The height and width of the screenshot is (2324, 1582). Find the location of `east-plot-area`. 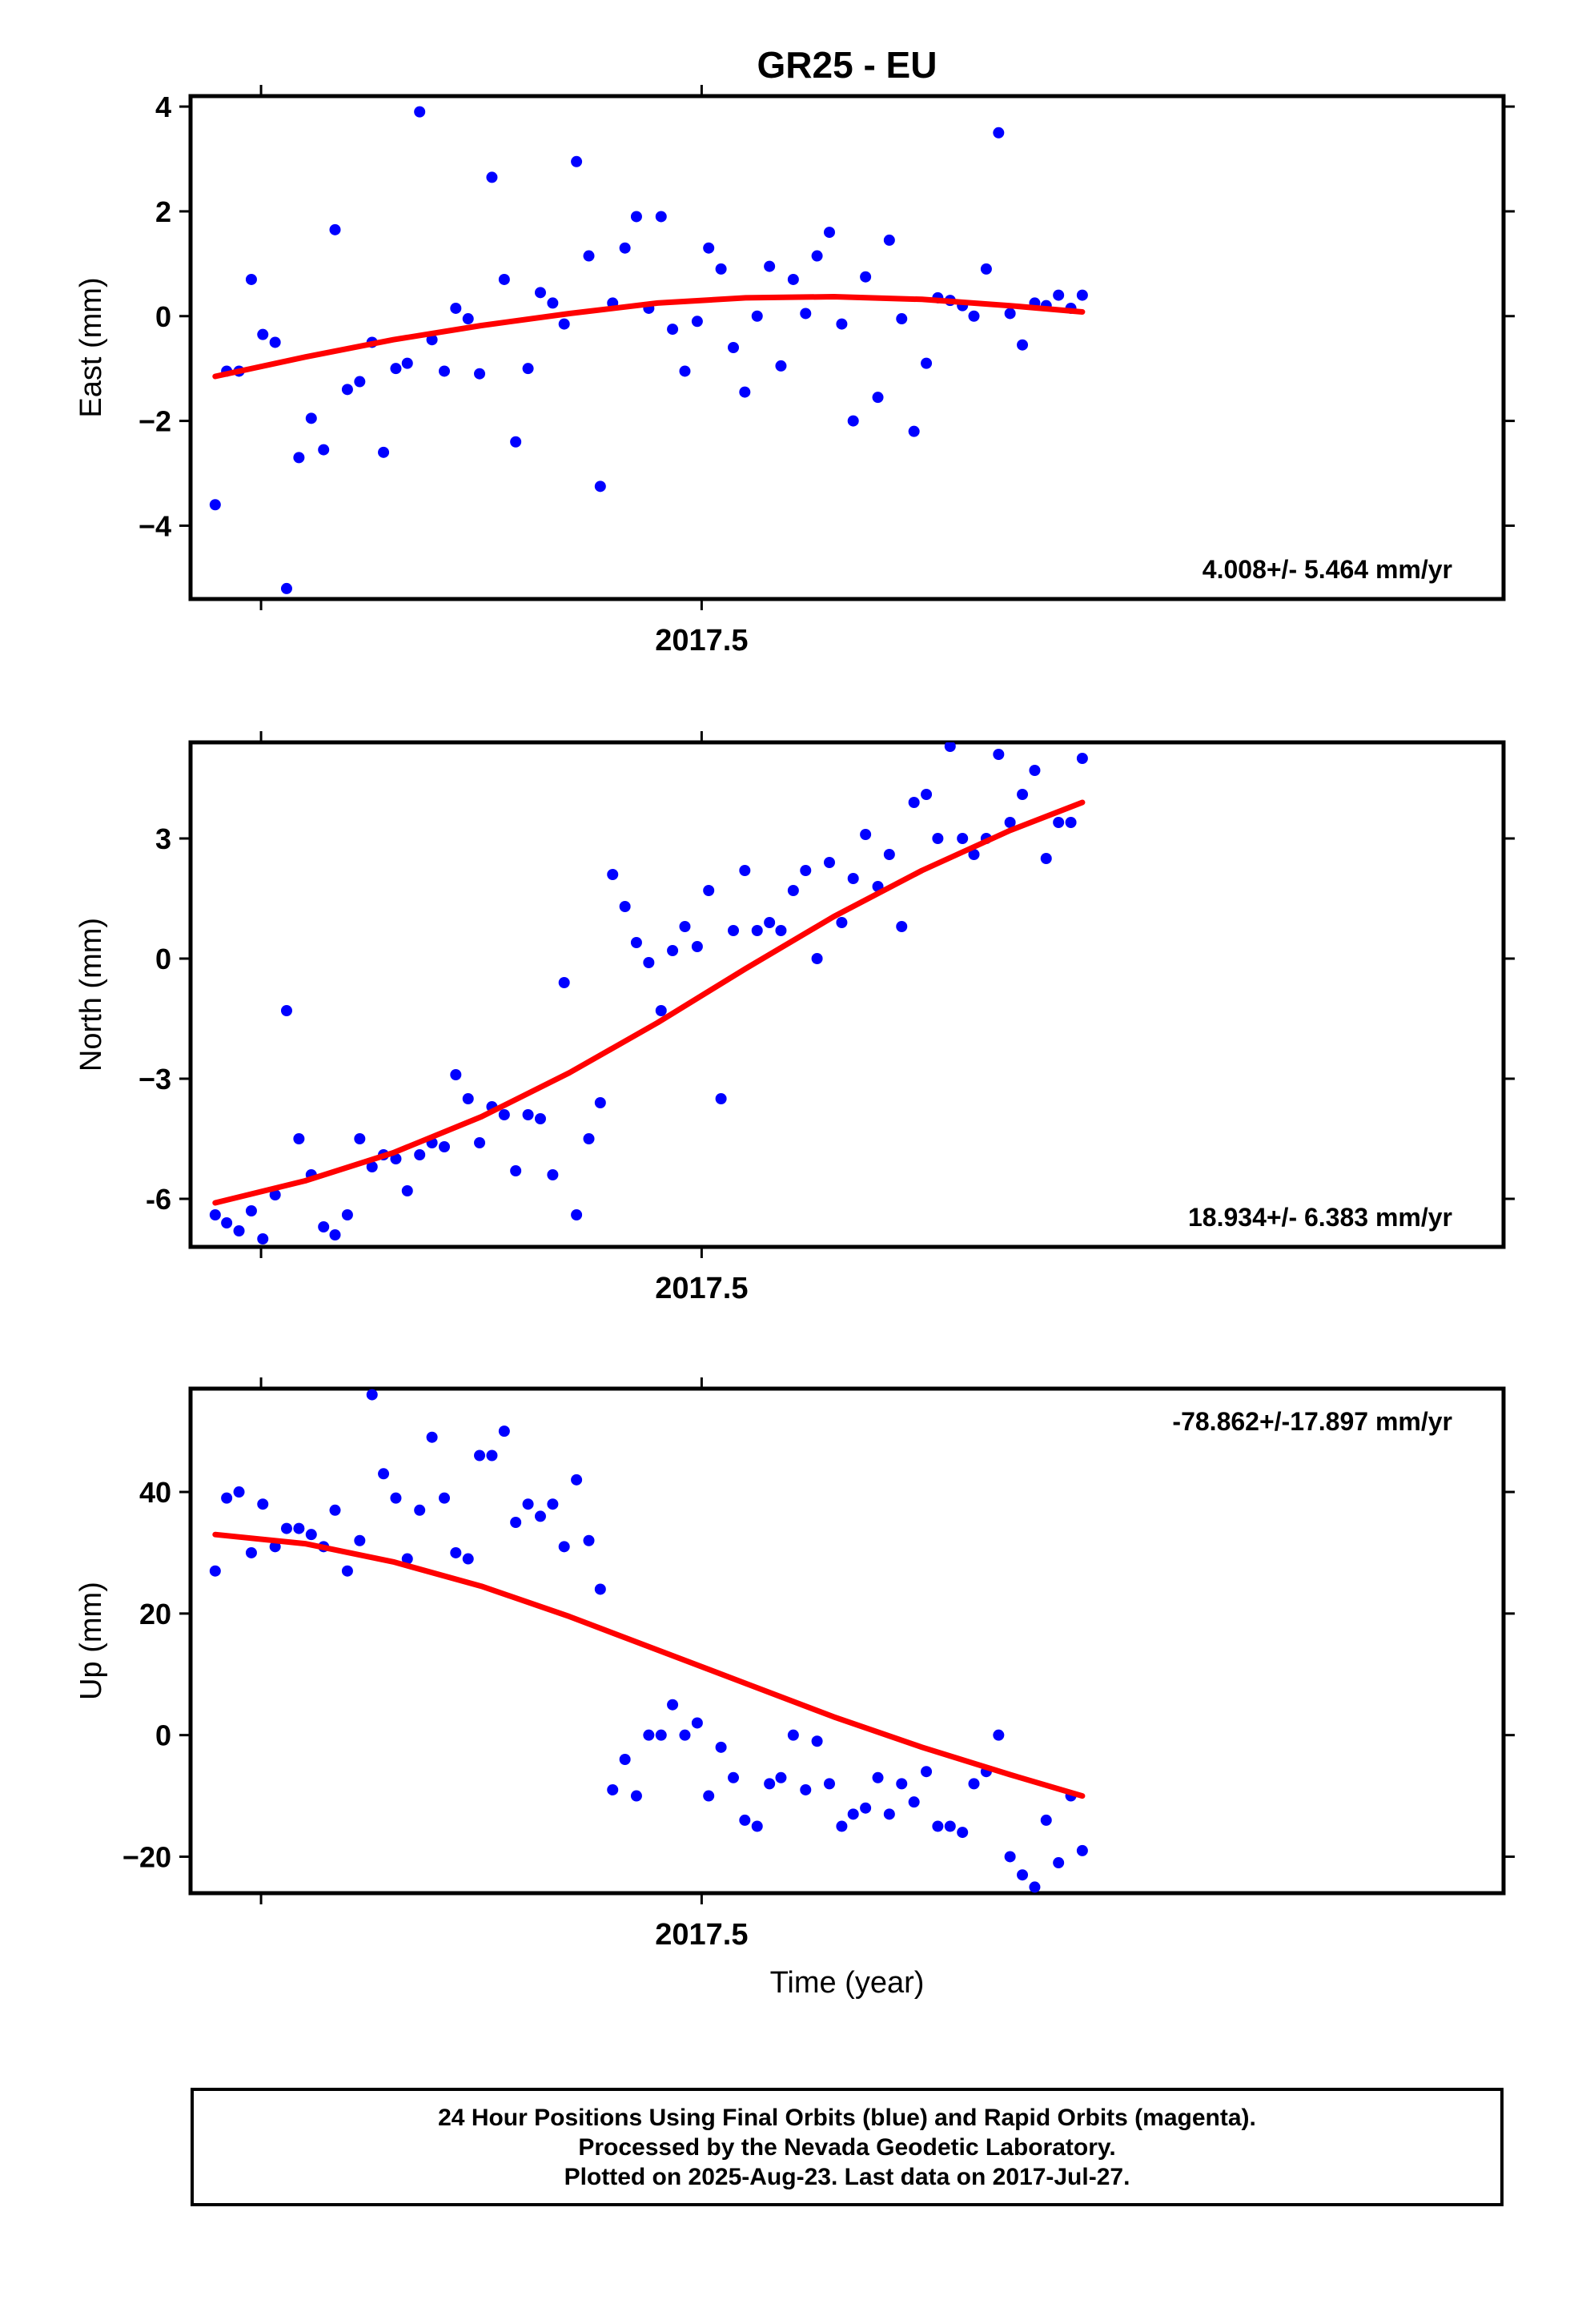

east-plot-area is located at coordinates (648, 350).